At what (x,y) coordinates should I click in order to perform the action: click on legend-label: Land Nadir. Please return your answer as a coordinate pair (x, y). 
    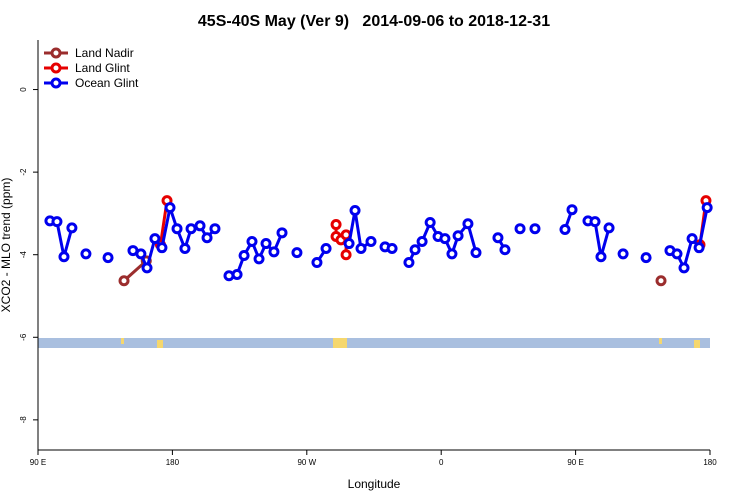
    Looking at the image, I should click on (104, 53).